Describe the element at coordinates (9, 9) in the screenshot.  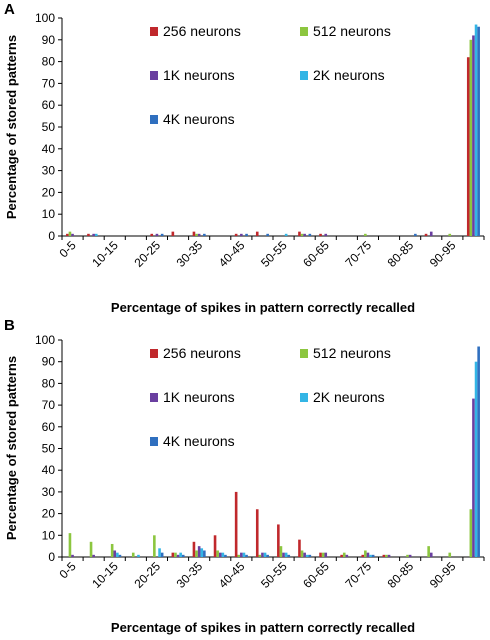
I see `panel-label: A` at that location.